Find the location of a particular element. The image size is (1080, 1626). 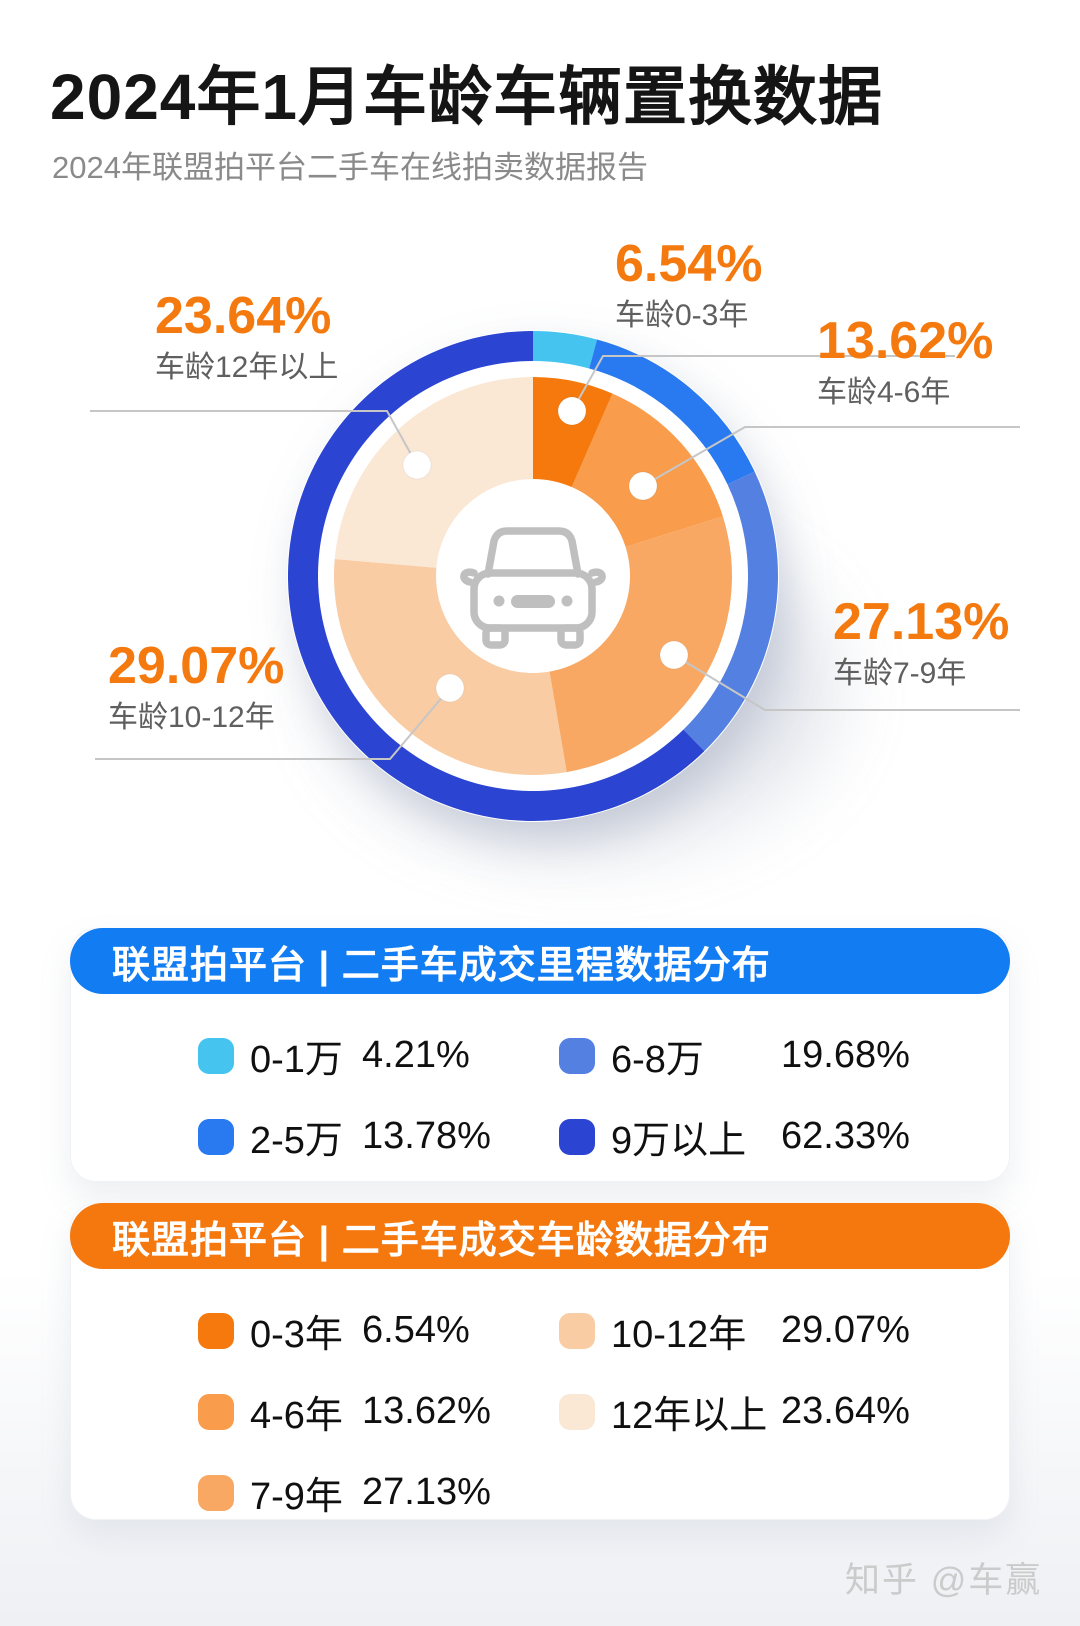

ring-segment-2-5万 is located at coordinates (672, 412).